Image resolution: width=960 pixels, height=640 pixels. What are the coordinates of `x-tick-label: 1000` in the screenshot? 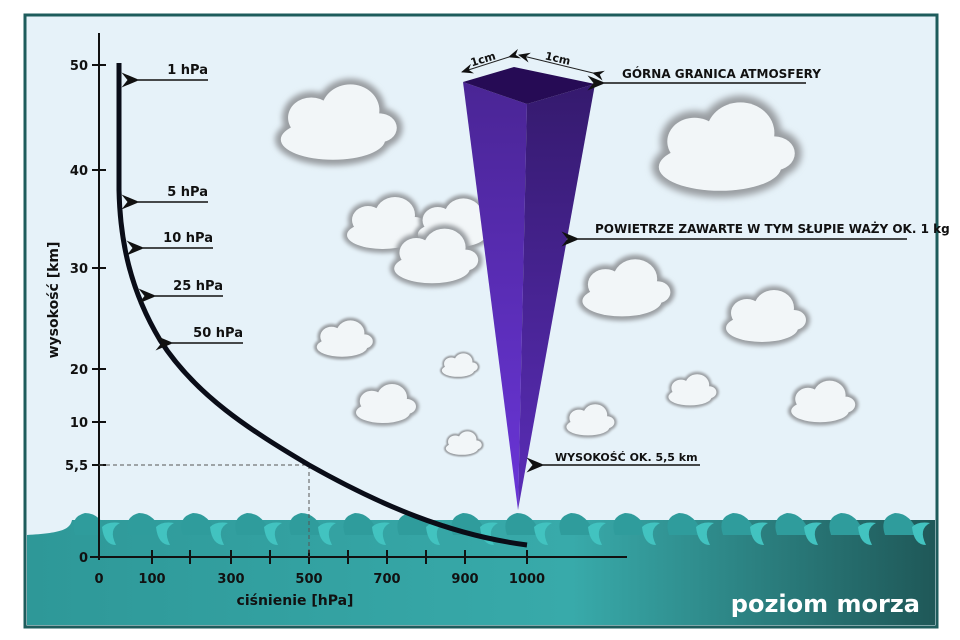 It's located at (527, 579).